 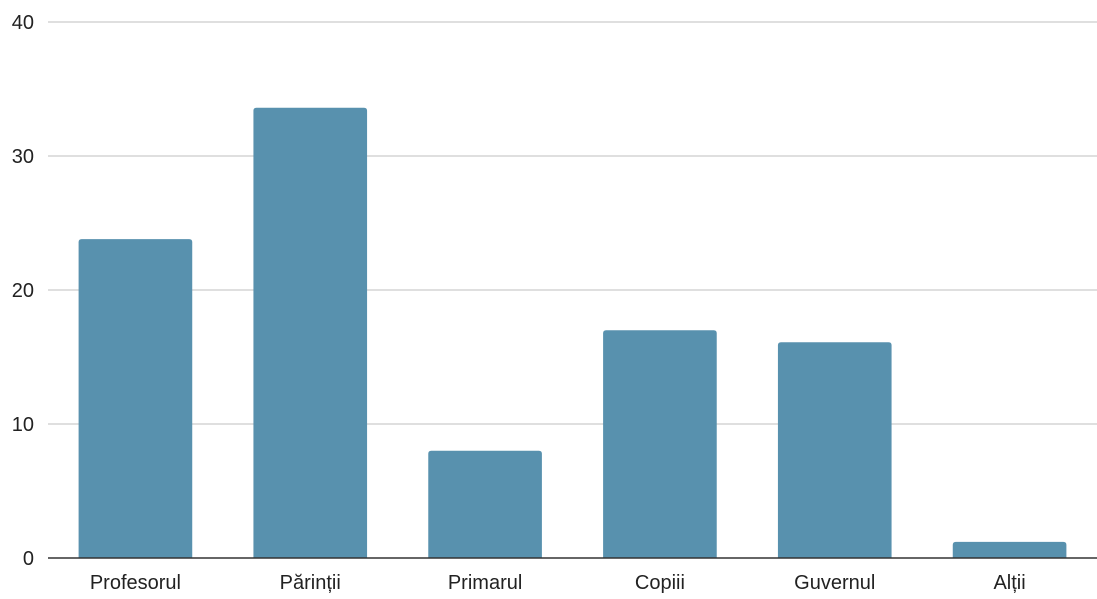 What do you see at coordinates (310, 583) in the screenshot?
I see `x-tick-label: Părinții` at bounding box center [310, 583].